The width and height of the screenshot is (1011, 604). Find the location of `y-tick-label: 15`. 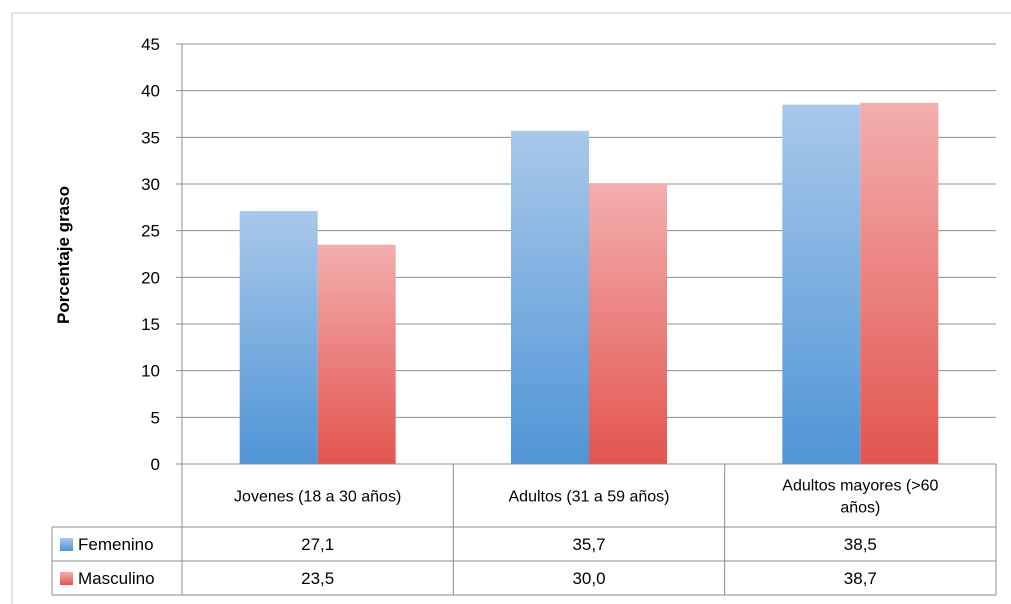

y-tick-label: 15 is located at coordinates (150, 324).